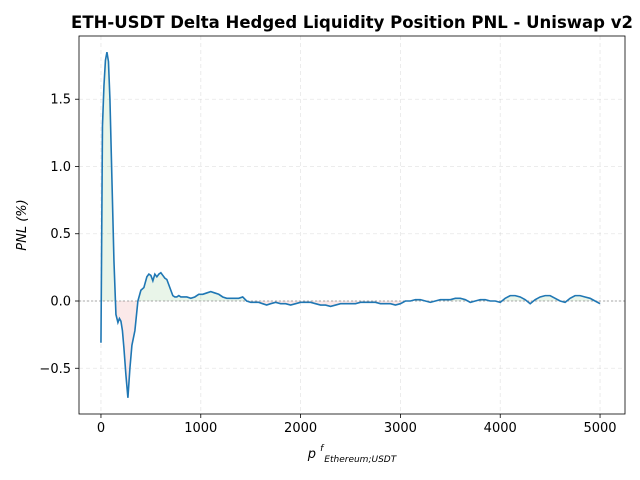 Image resolution: width=640 pixels, height=480 pixels. Describe the element at coordinates (60, 302) in the screenshot. I see `y-tick-label: 0.0` at that location.